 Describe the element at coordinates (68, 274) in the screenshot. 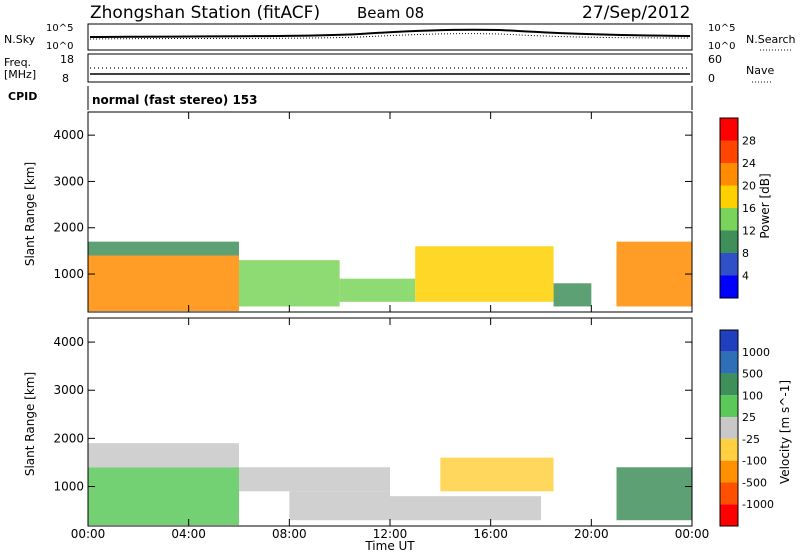

I see `power-y-tick-label-0: 1000` at that location.